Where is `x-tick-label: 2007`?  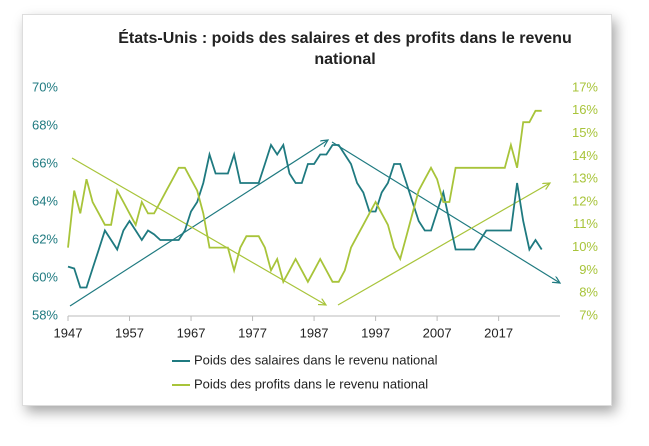
x-tick-label: 2007 is located at coordinates (437, 332).